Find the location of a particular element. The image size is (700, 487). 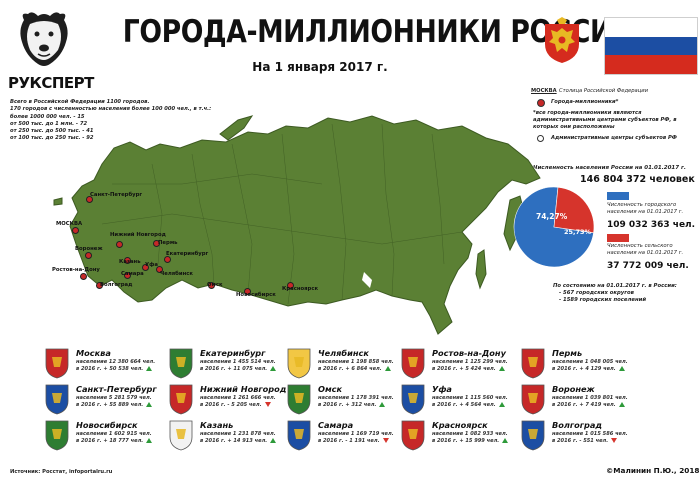

baikal-lake is located at coordinates (367, 280).